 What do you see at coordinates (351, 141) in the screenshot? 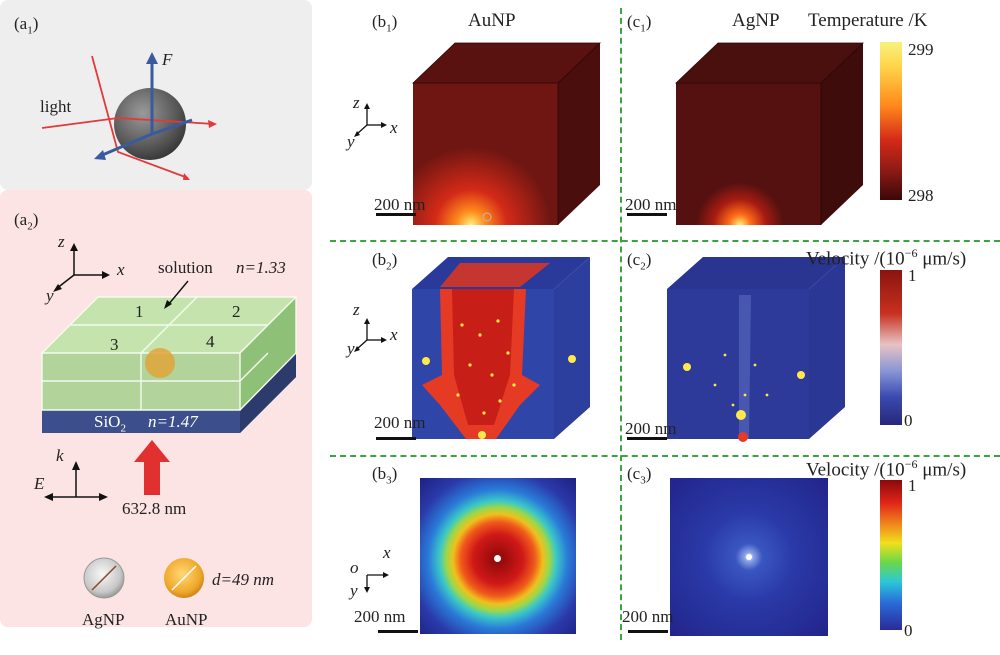
I see `b1-axis-y: y` at bounding box center [351, 141].